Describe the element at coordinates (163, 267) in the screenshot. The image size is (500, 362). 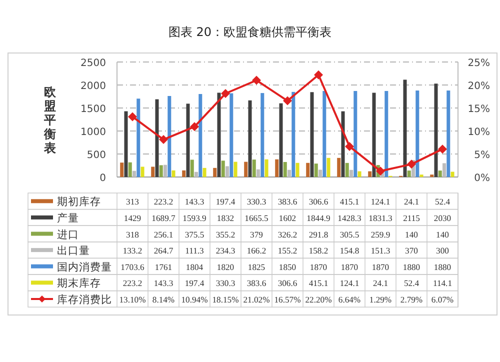
I see `data-label: 1761` at that location.